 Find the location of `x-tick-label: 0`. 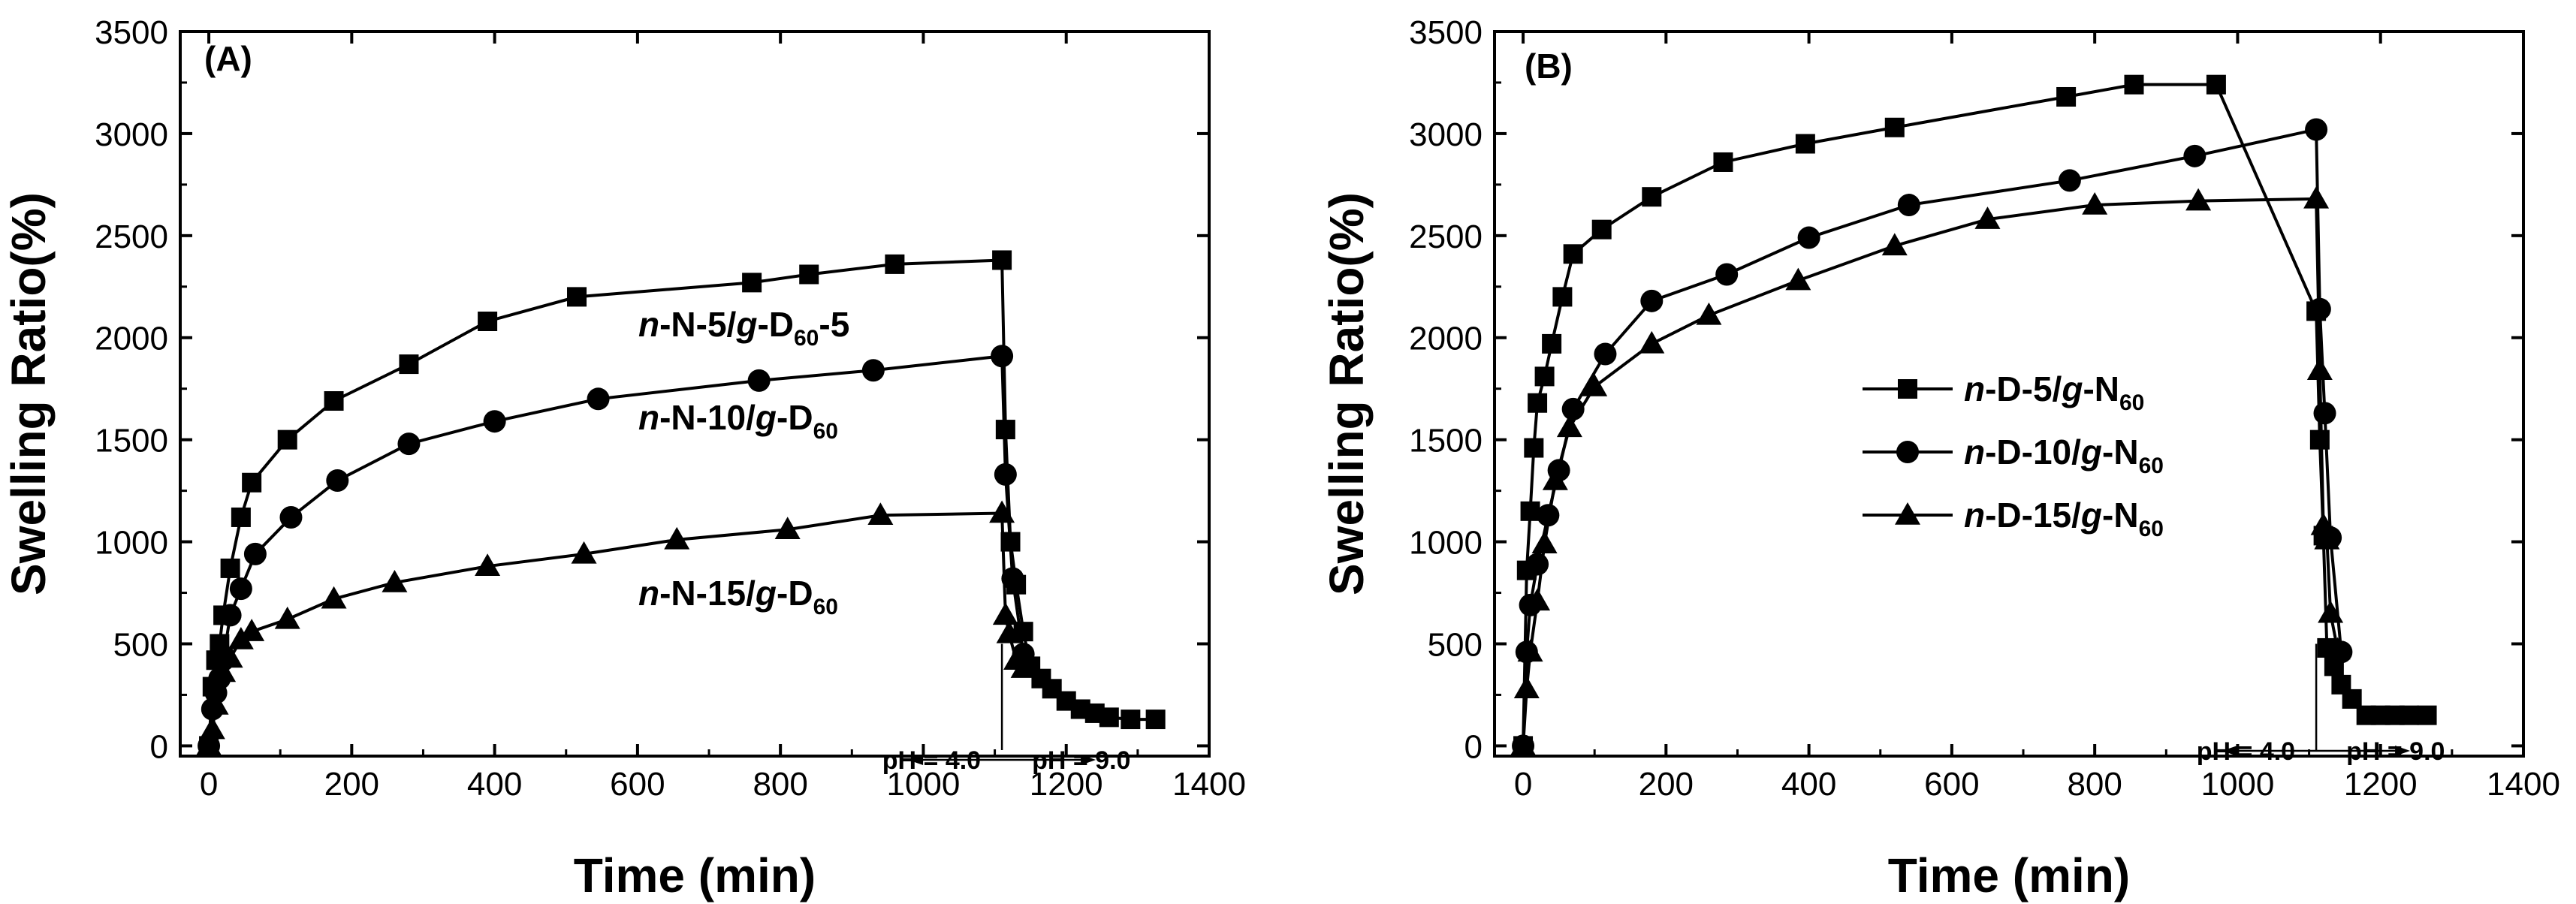

x-tick-label: 0 is located at coordinates (209, 784).